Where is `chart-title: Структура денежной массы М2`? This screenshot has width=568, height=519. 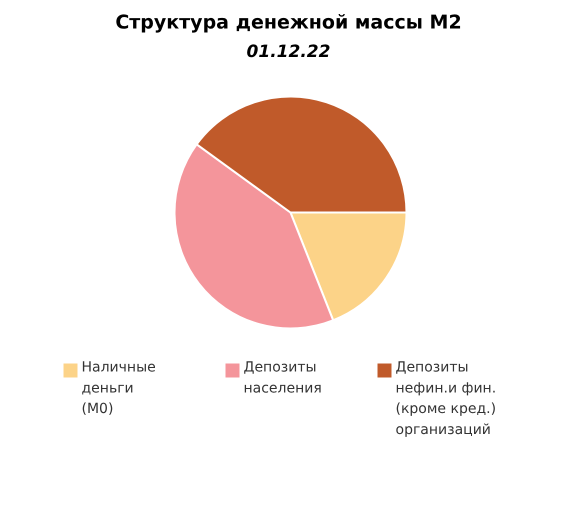
chart-title: Структура денежной массы М2 is located at coordinates (288, 23).